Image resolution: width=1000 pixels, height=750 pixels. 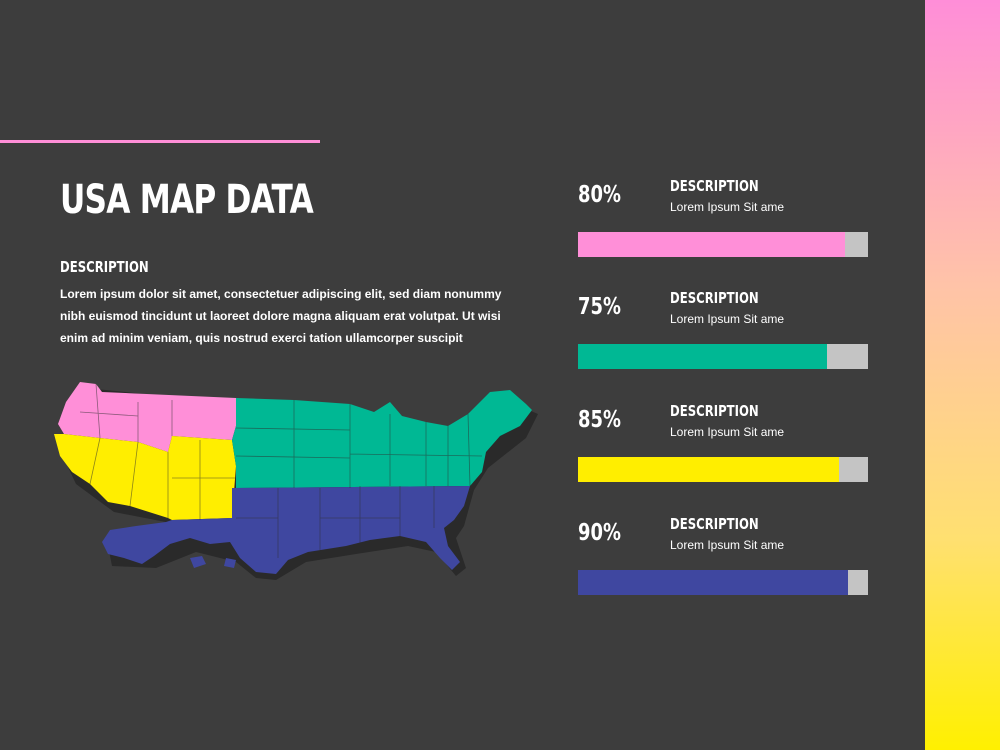 What do you see at coordinates (599, 533) in the screenshot?
I see `stat-percent: 90%` at bounding box center [599, 533].